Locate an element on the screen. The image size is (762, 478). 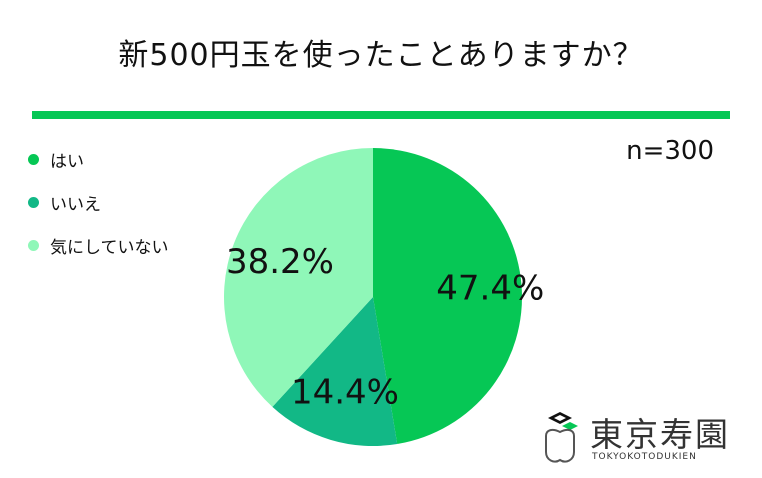
legend-label-dont-care: 気にしていない is located at coordinates (109, 247).